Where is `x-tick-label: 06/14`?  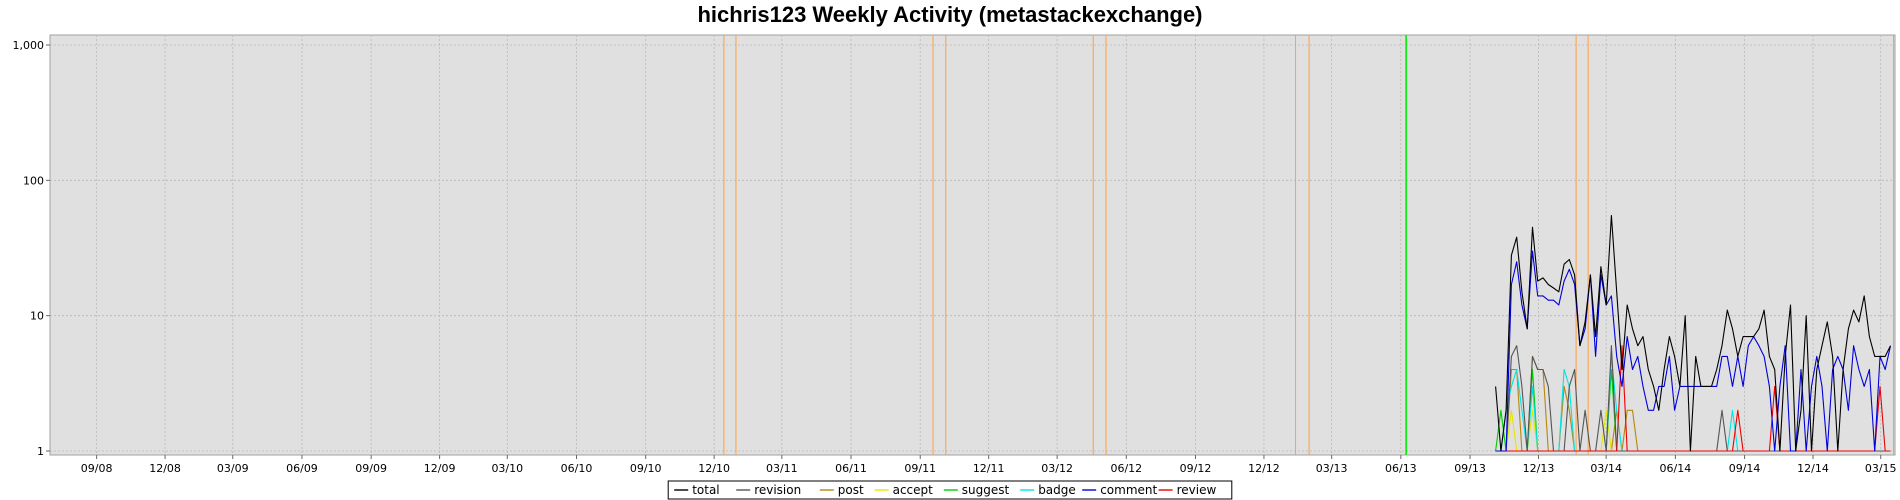
x-tick-label: 06/14 is located at coordinates (1676, 468).